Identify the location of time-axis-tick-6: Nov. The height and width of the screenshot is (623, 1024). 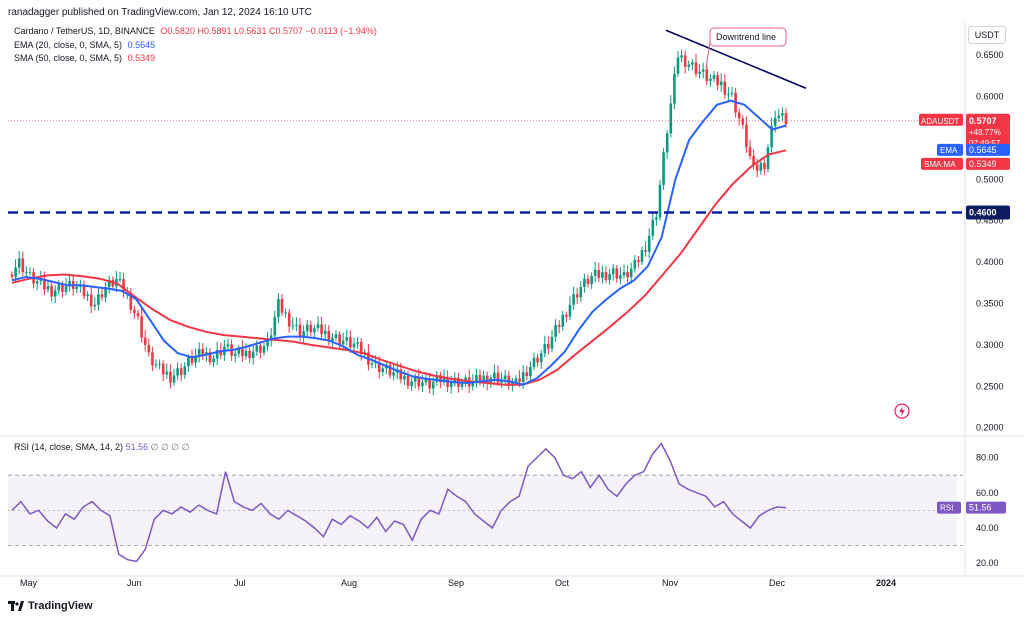
(670, 583).